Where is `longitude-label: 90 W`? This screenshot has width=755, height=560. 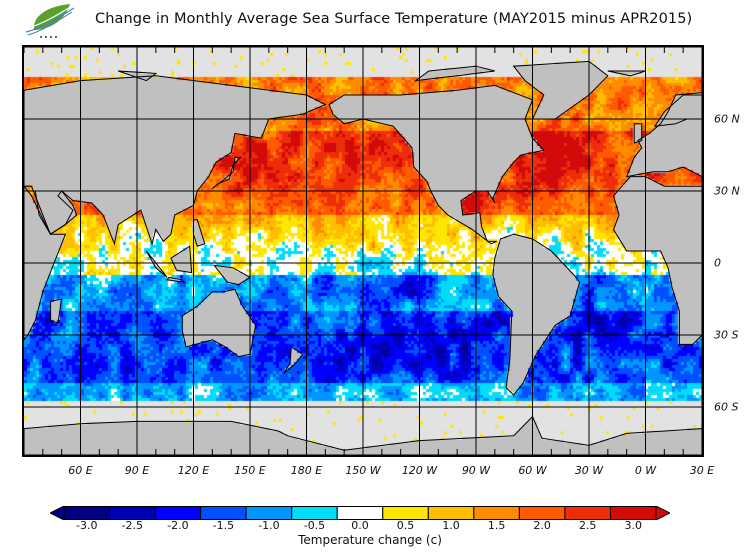
longitude-label: 90 W is located at coordinates (476, 470).